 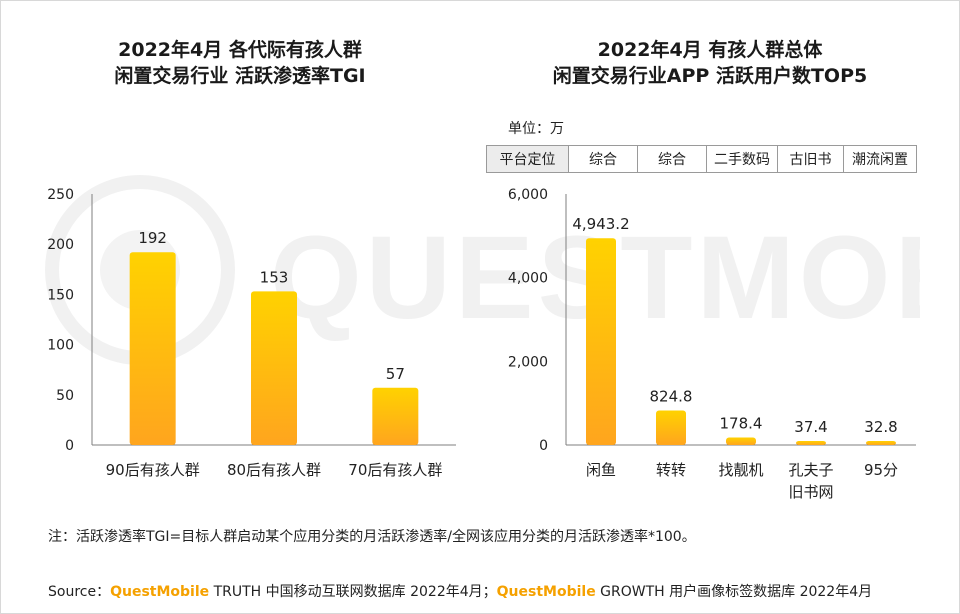 I want to click on y-tick-label: 150, so click(x=60, y=295).